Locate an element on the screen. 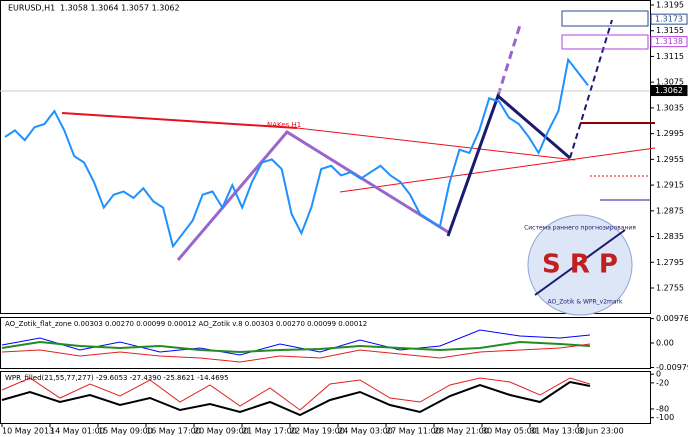 The image size is (688, 437). price-label: 1.3155 is located at coordinates (670, 30).